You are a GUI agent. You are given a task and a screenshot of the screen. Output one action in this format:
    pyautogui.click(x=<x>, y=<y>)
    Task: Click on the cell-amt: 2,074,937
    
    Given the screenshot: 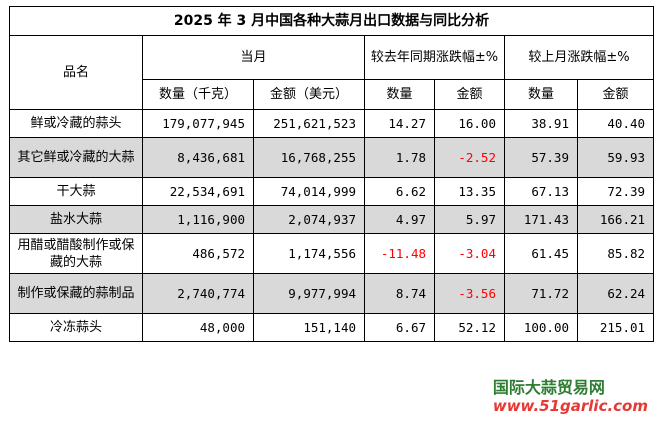 What is the action you would take?
    pyautogui.click(x=309, y=219)
    